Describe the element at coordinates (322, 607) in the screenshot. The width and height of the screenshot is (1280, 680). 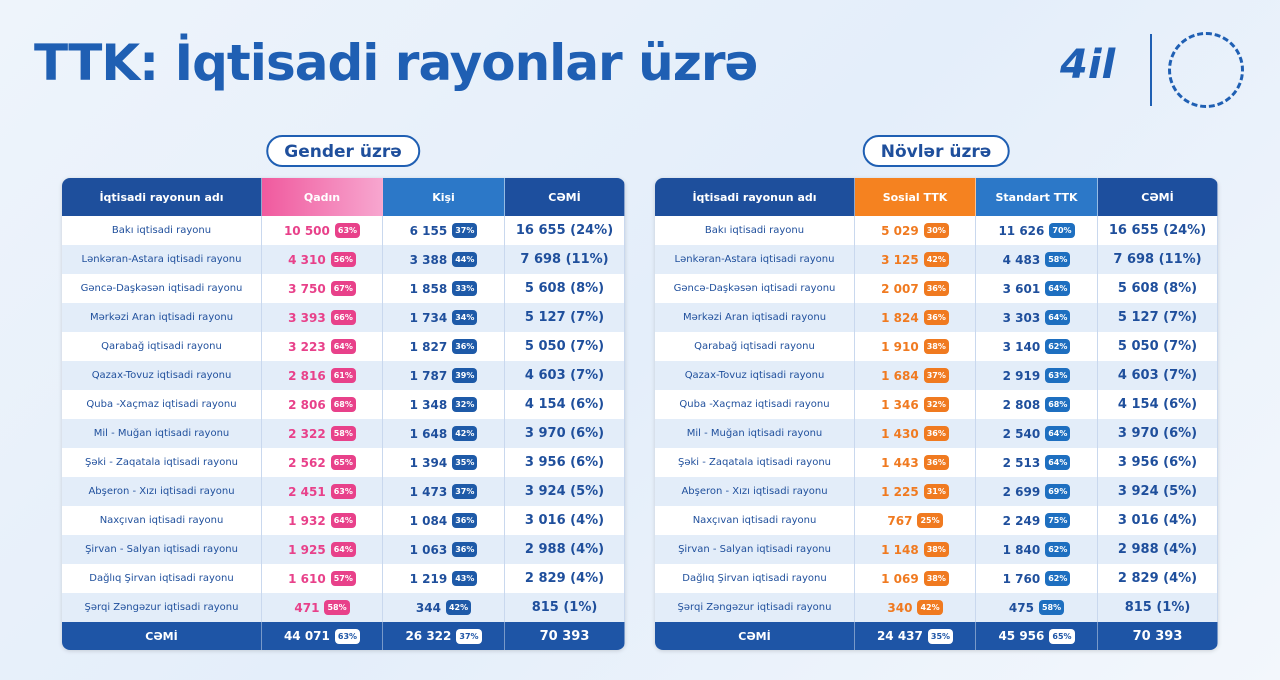
I see `value-cell: 471 58%` at that location.